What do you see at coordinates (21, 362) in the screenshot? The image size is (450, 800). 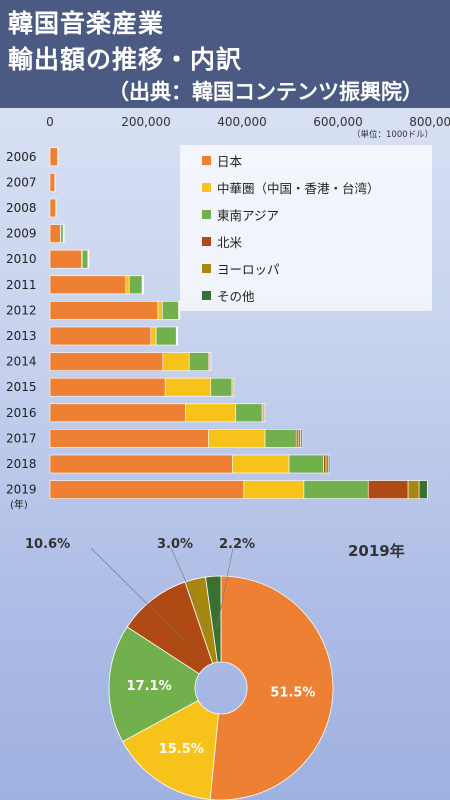 I see `y-category-label: 2014` at bounding box center [21, 362].